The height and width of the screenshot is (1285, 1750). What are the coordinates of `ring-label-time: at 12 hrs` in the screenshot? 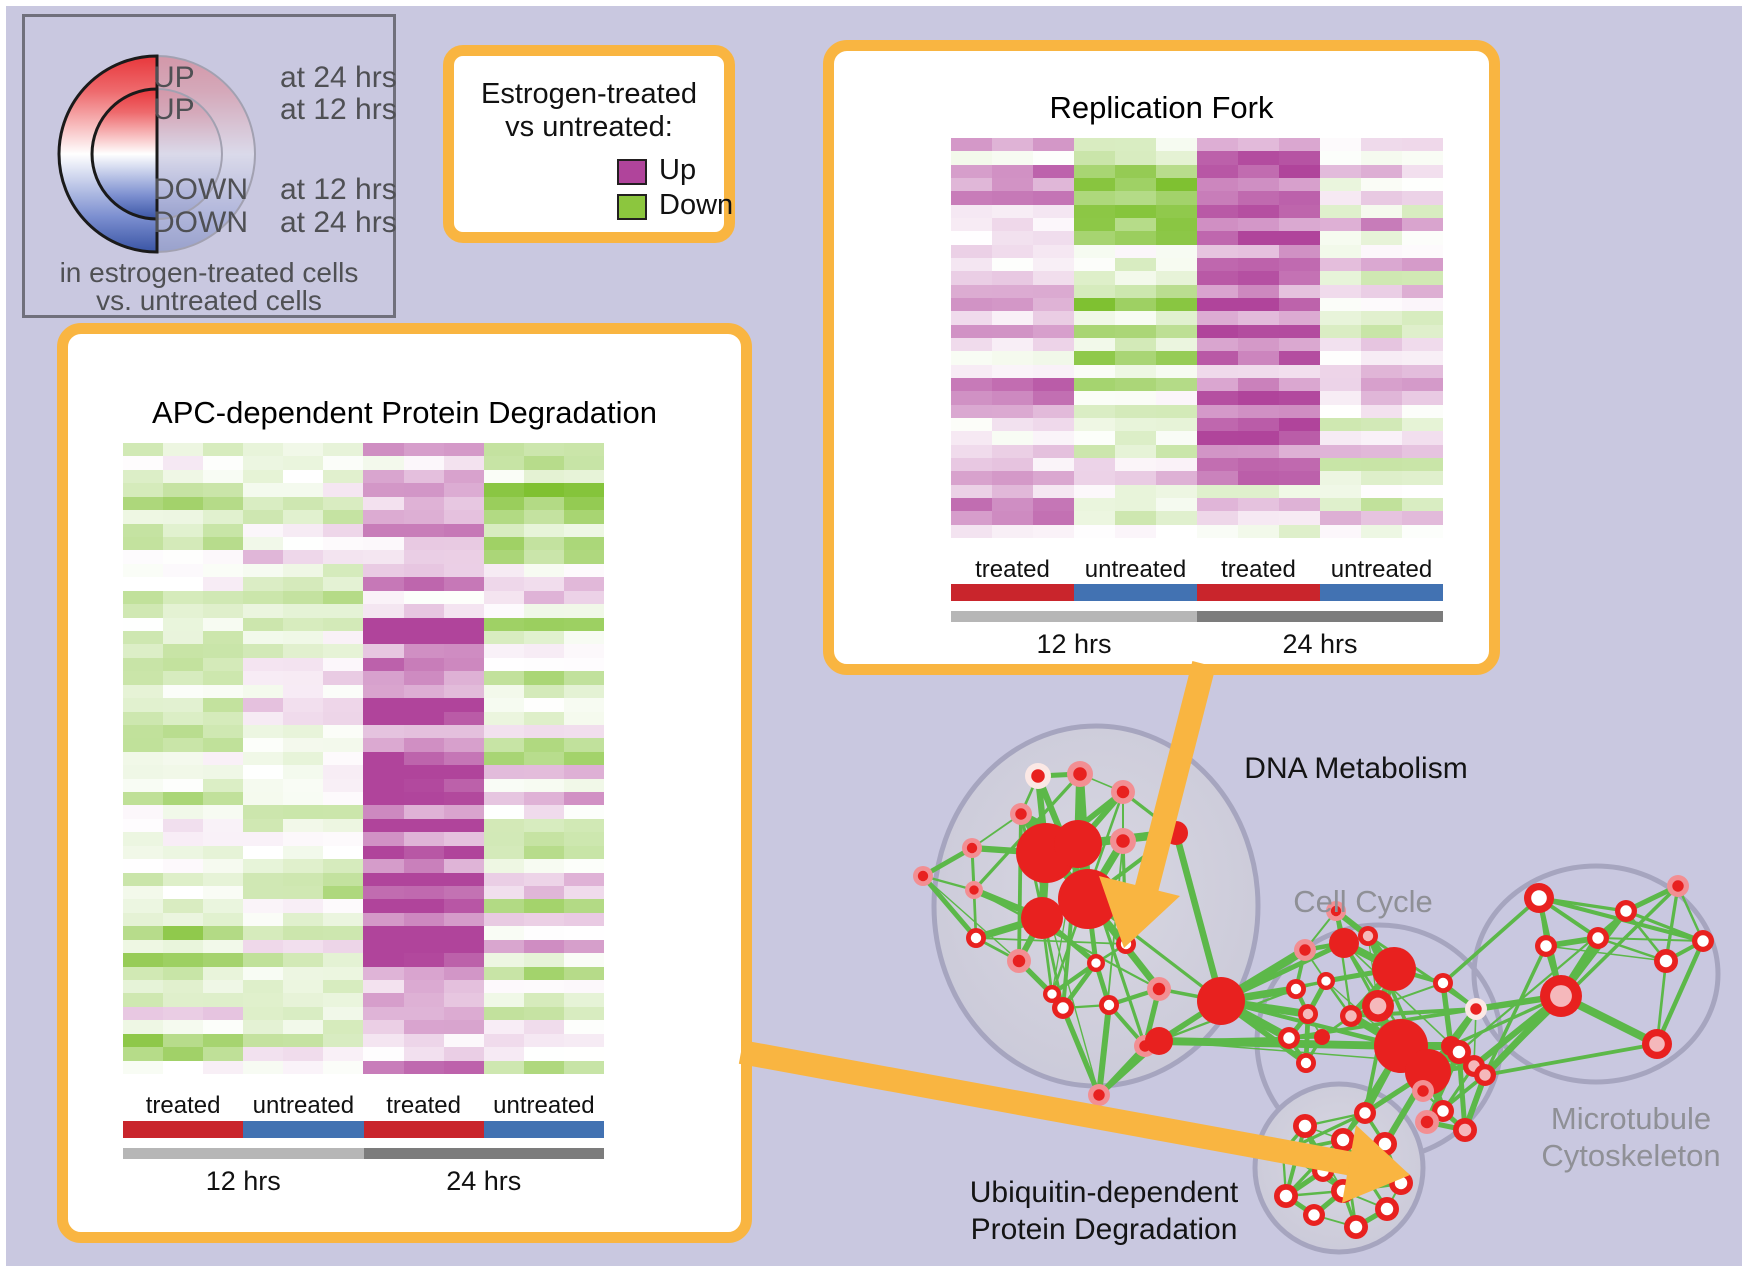 It's located at (338, 109).